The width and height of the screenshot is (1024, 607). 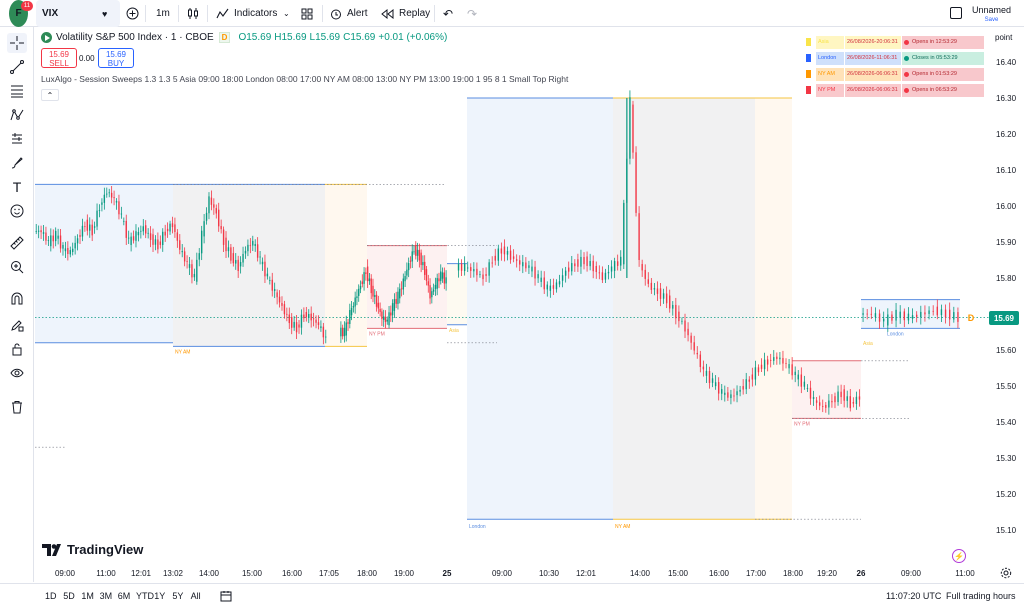 What do you see at coordinates (17, 299) in the screenshot?
I see `magnet-icon` at bounding box center [17, 299].